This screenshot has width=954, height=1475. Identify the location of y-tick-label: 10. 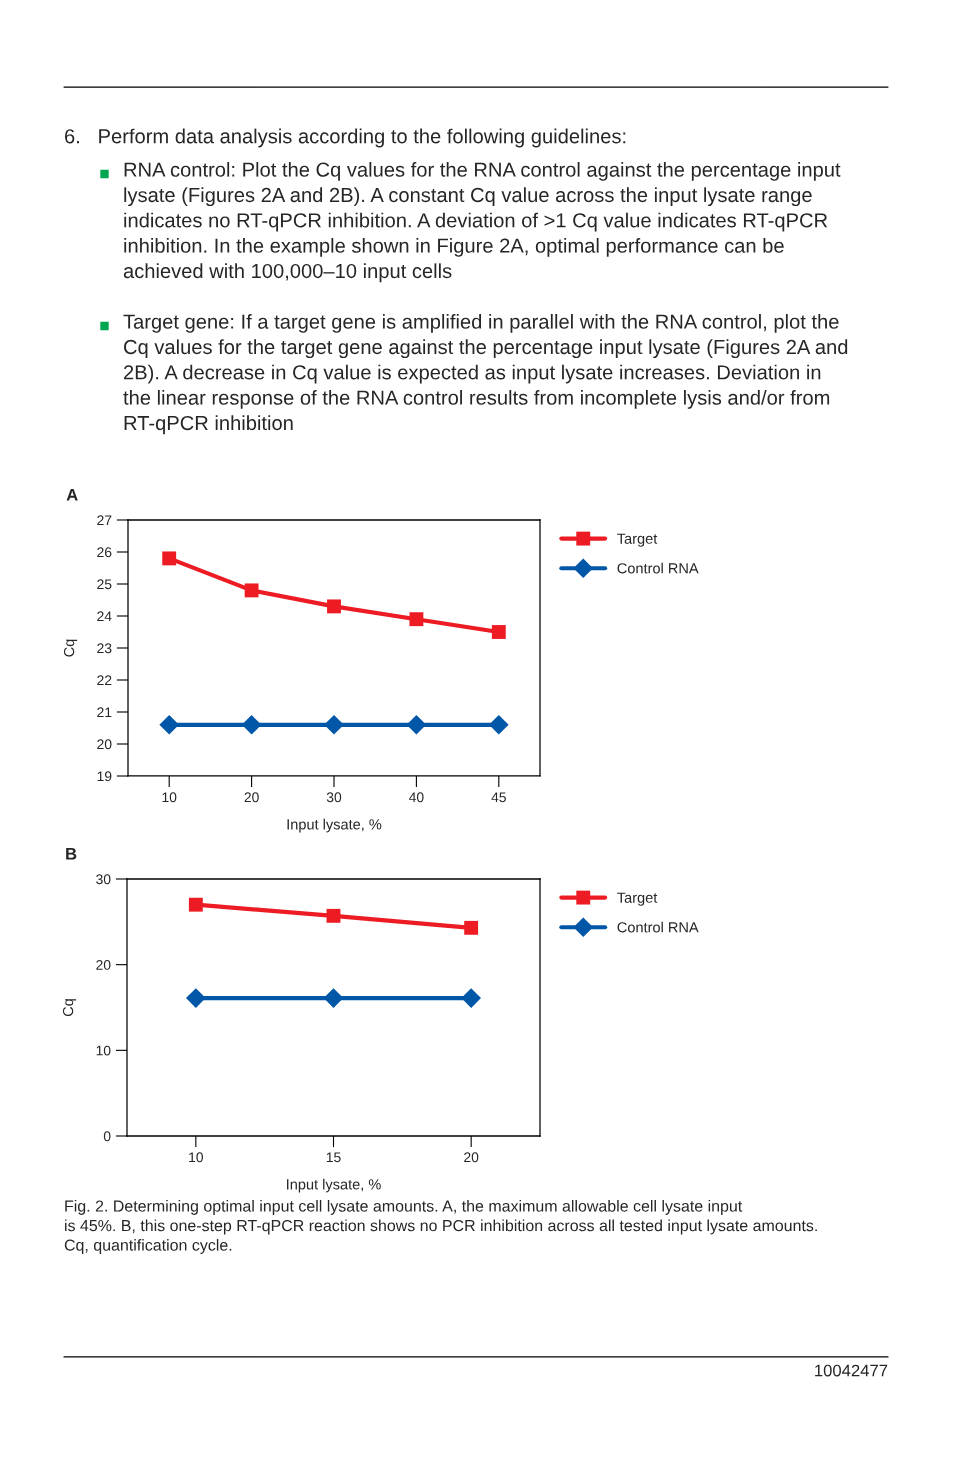
(103, 1050).